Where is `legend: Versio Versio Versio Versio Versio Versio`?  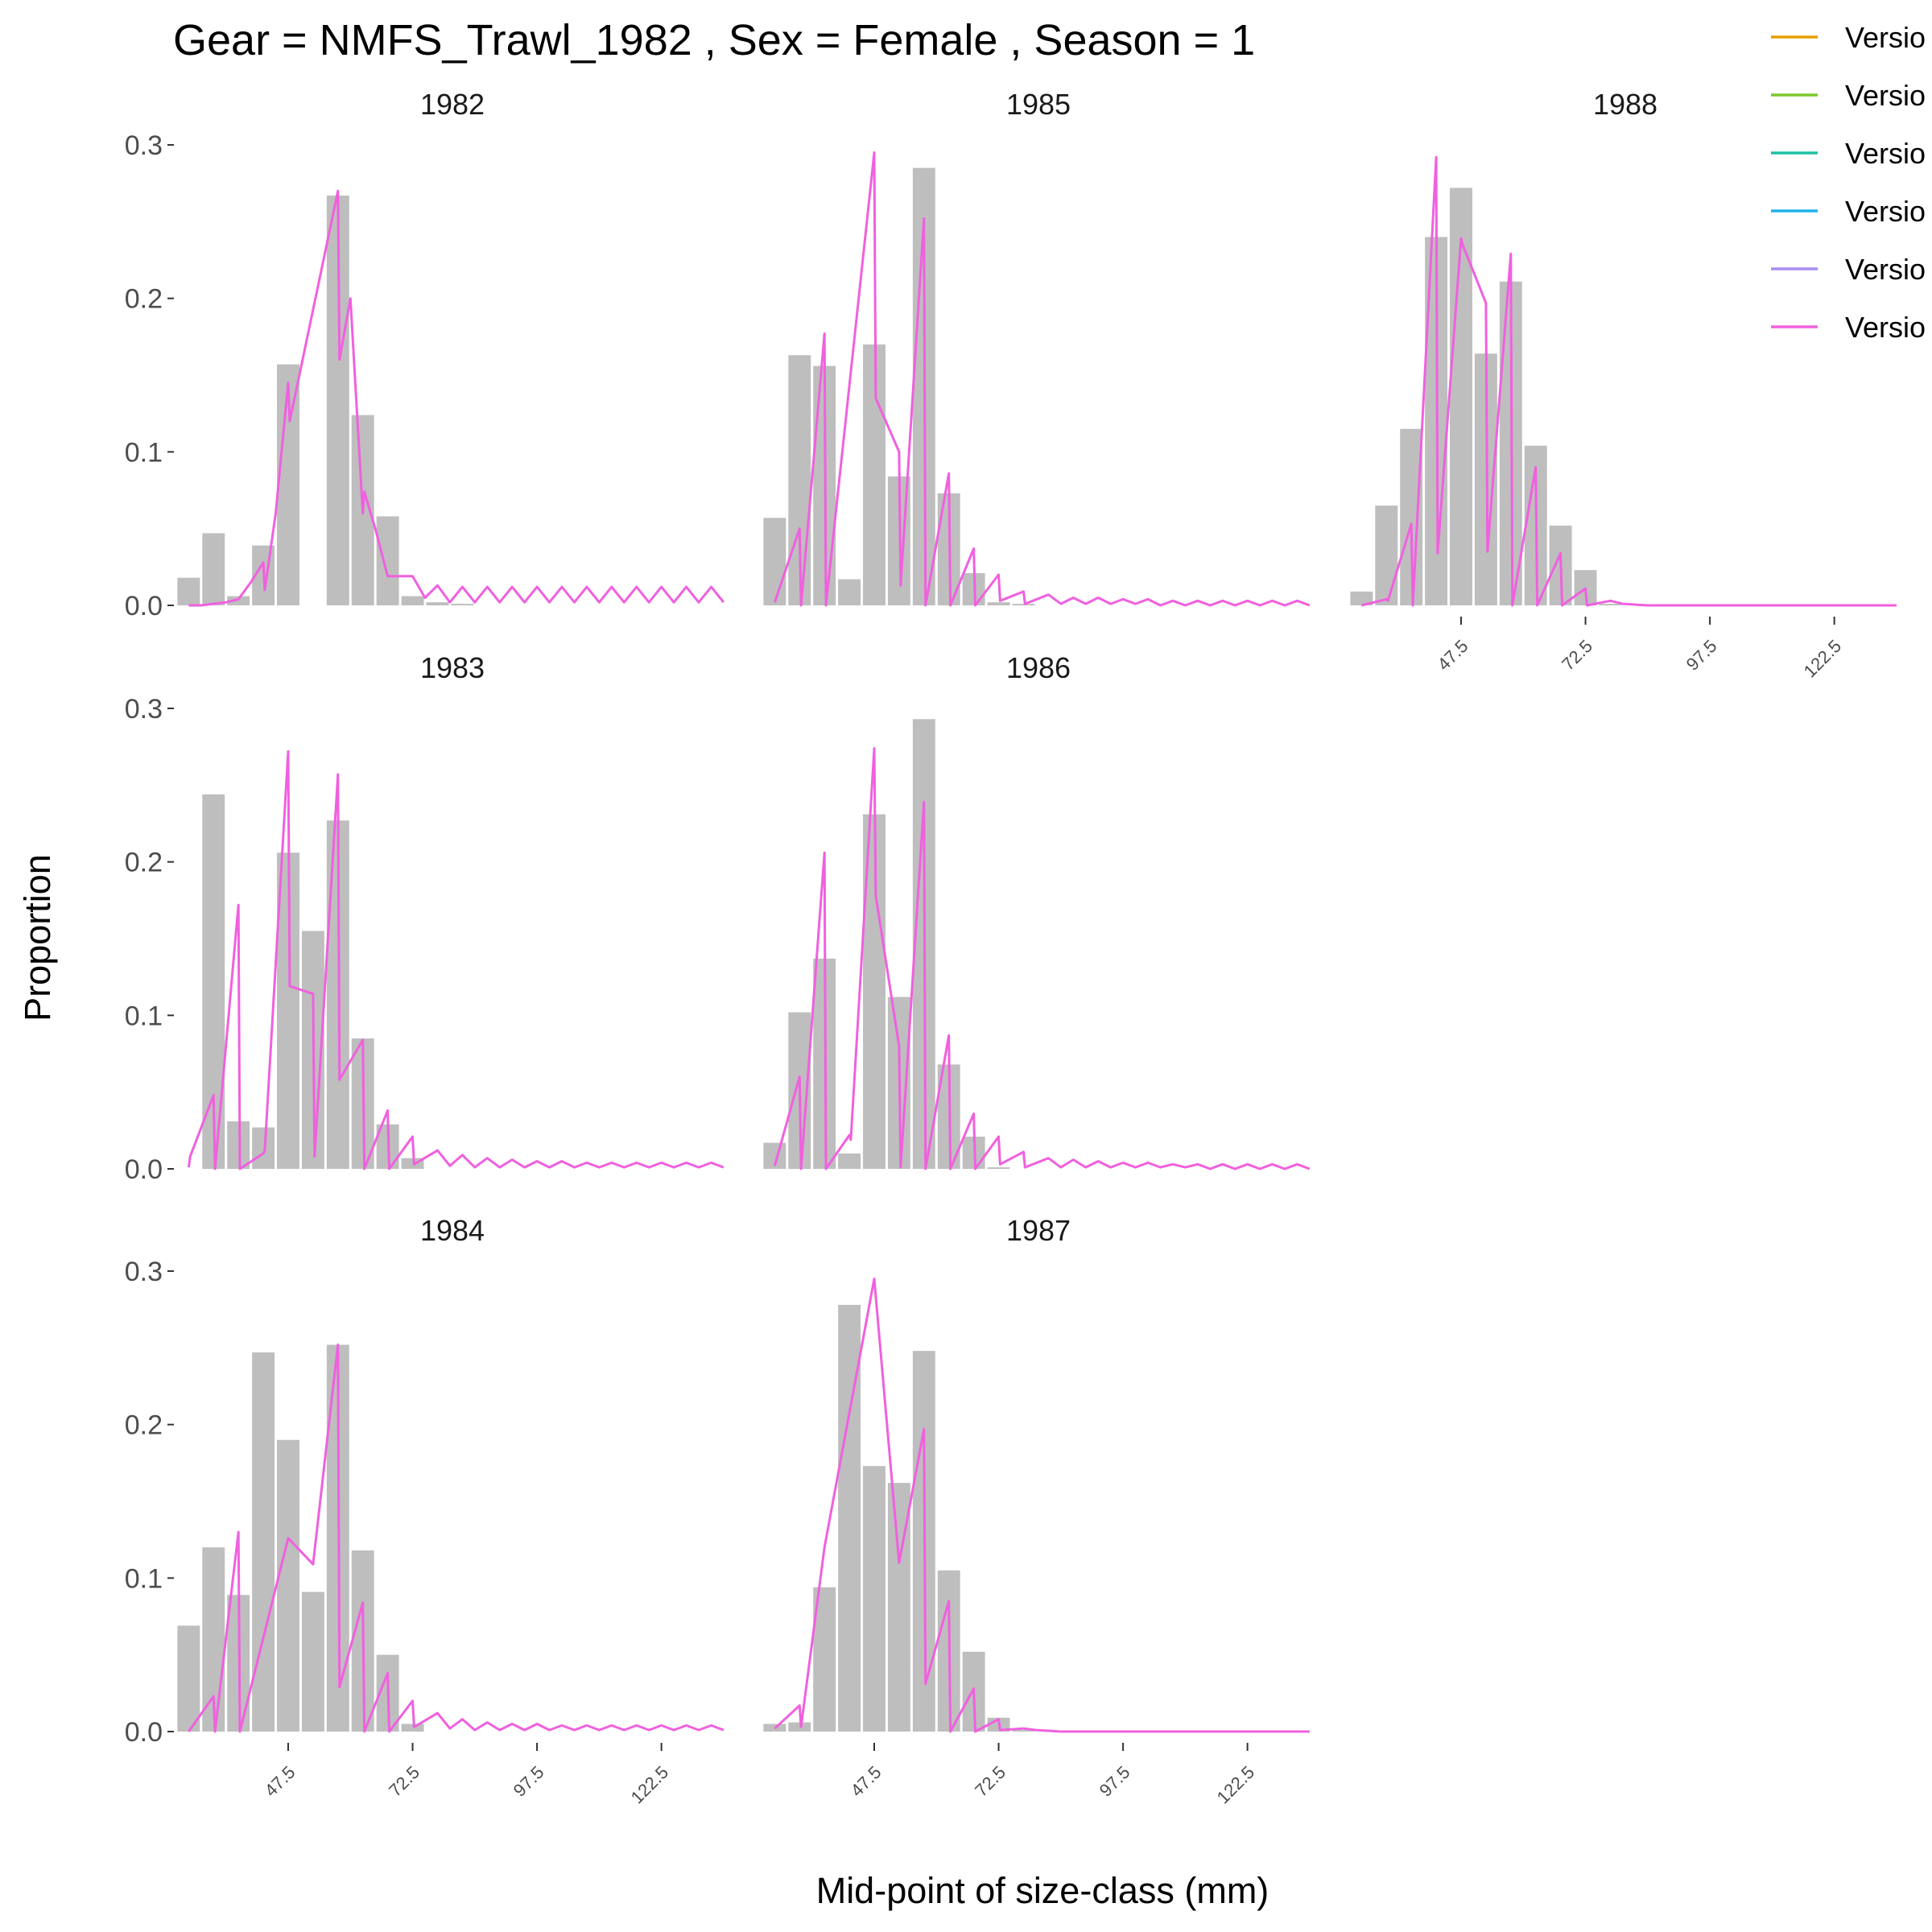
legend: Versio Versio Versio Versio Versio Versio is located at coordinates (1849, 182).